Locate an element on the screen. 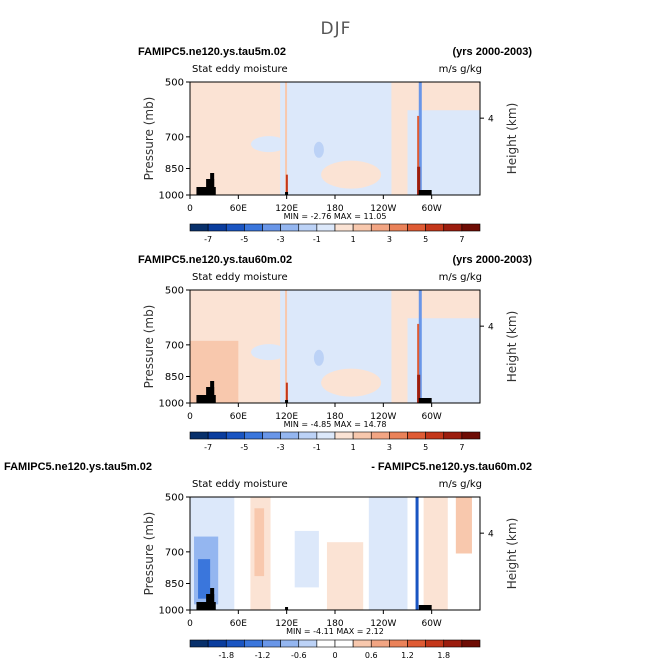 Image resolution: width=671 pixels, height=672 pixels. ytick-label: 1000 is located at coordinates (171, 196).